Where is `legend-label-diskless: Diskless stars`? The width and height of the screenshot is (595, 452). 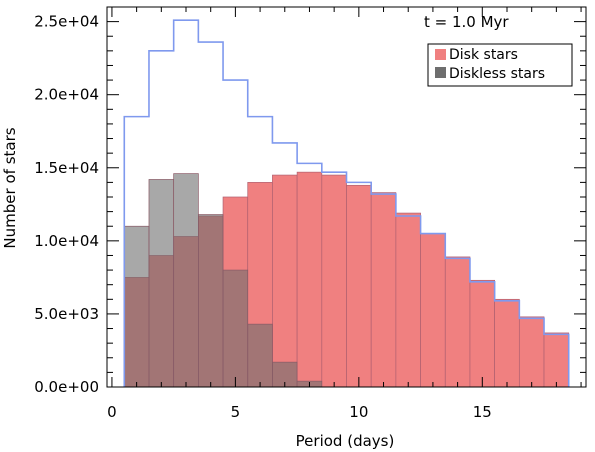
legend-label-diskless: Diskless stars is located at coordinates (497, 74).